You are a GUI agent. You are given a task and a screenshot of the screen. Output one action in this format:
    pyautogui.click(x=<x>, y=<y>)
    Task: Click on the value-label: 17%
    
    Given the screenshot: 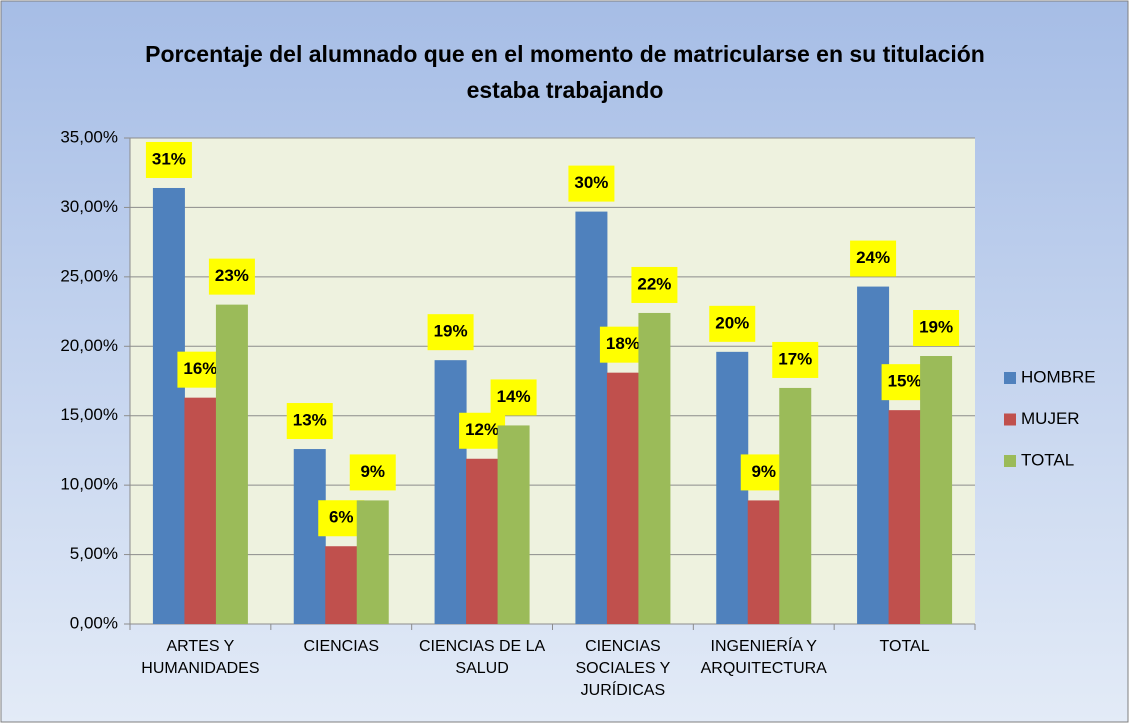 What is the action you would take?
    pyautogui.click(x=795, y=358)
    